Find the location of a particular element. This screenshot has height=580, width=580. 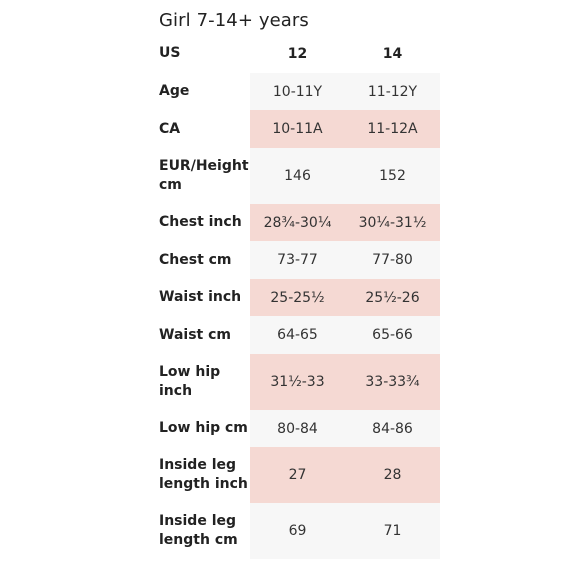

table-row: Inside leg length cm 69 71 is located at coordinates (298, 531).